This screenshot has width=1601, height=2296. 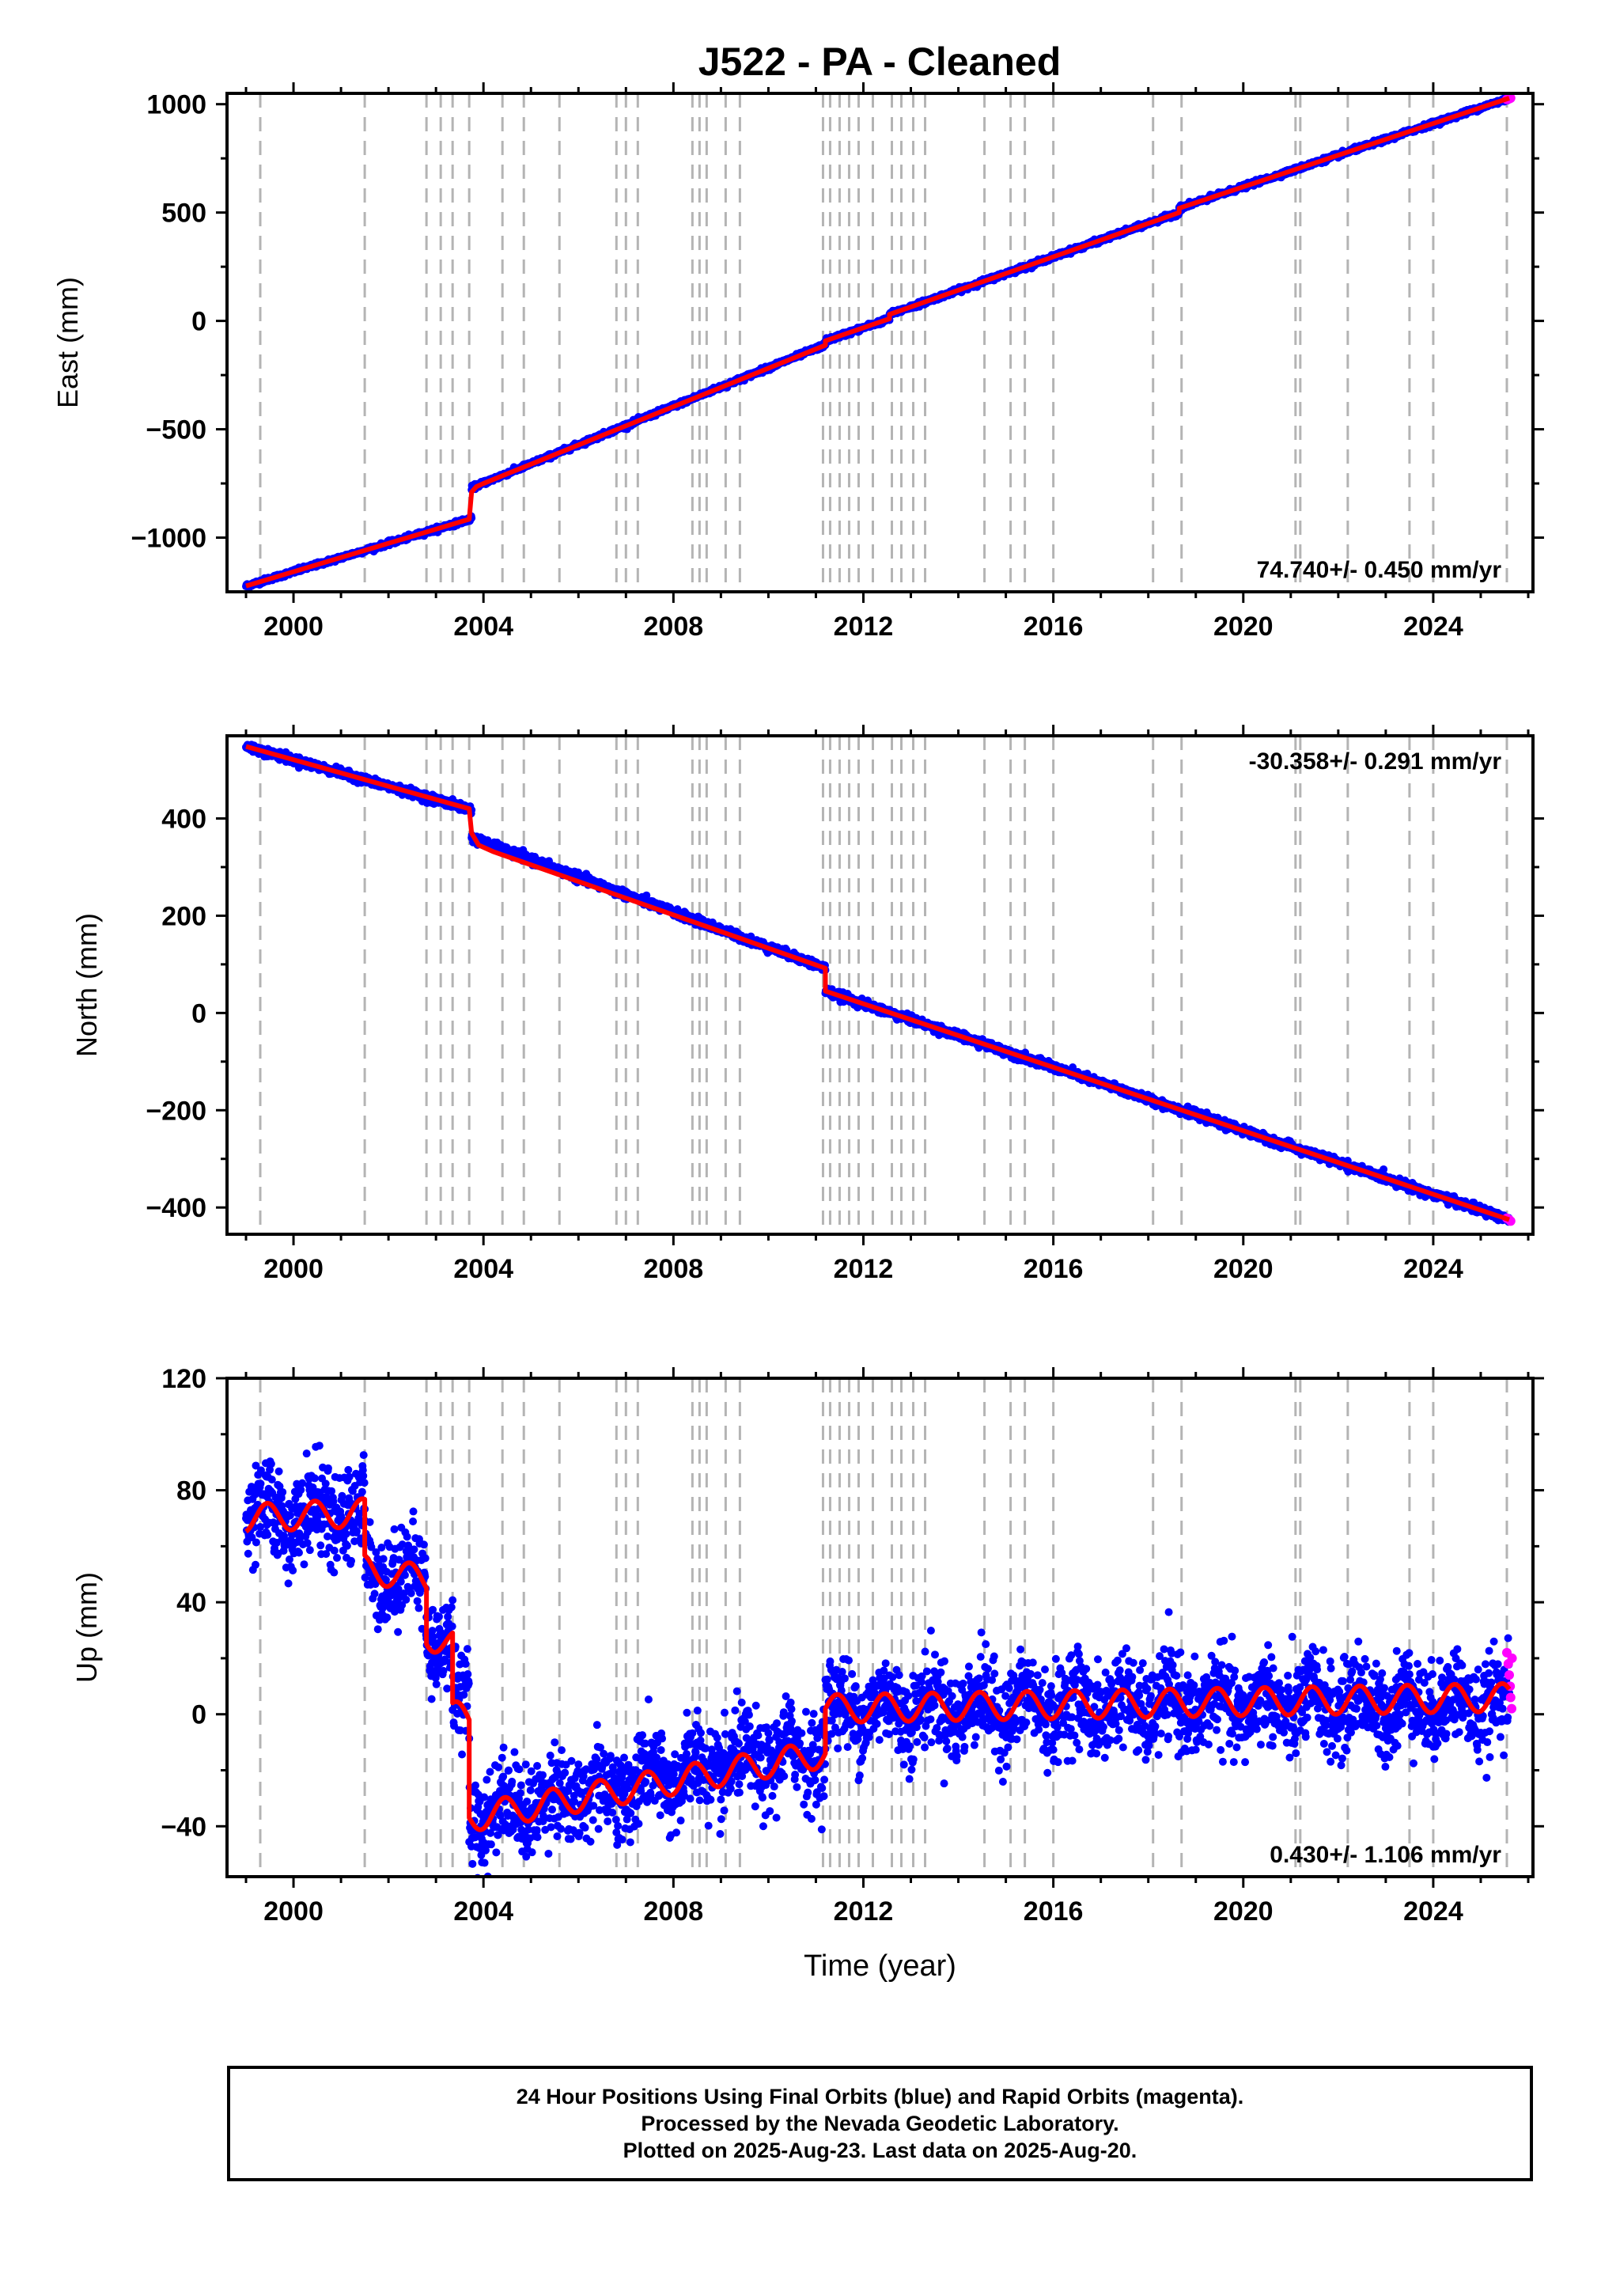 I want to click on x-tick-label: 2016, so click(x=1054, y=627).